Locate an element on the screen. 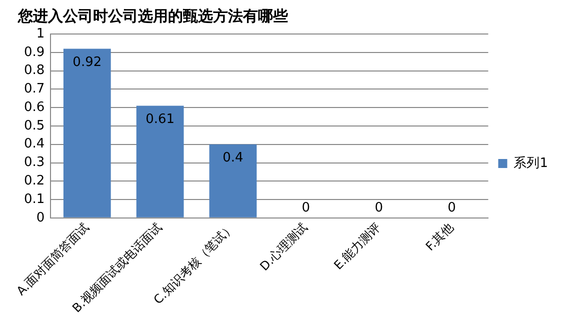  y-tick-label: 1 is located at coordinates (40, 34).